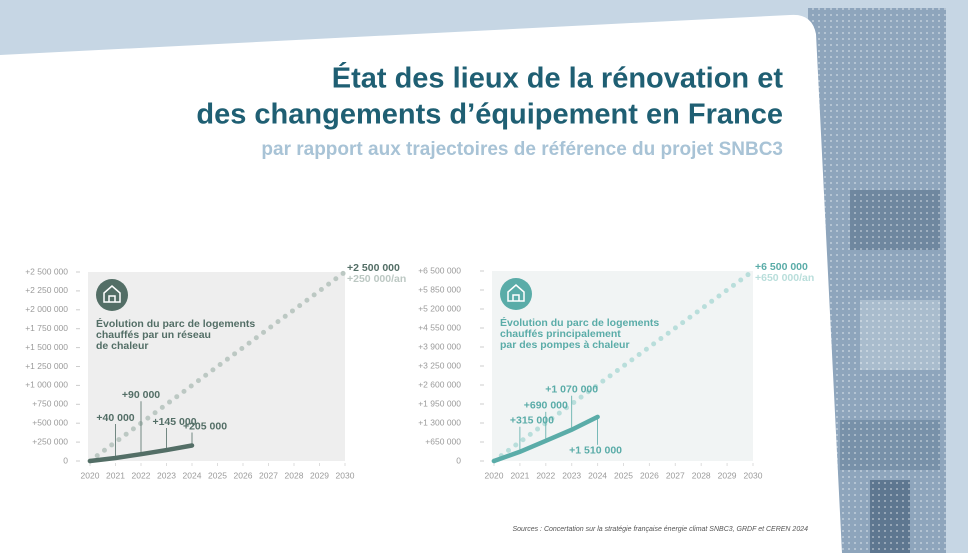  What do you see at coordinates (115, 418) in the screenshot?
I see `value-label: +40 000` at bounding box center [115, 418].